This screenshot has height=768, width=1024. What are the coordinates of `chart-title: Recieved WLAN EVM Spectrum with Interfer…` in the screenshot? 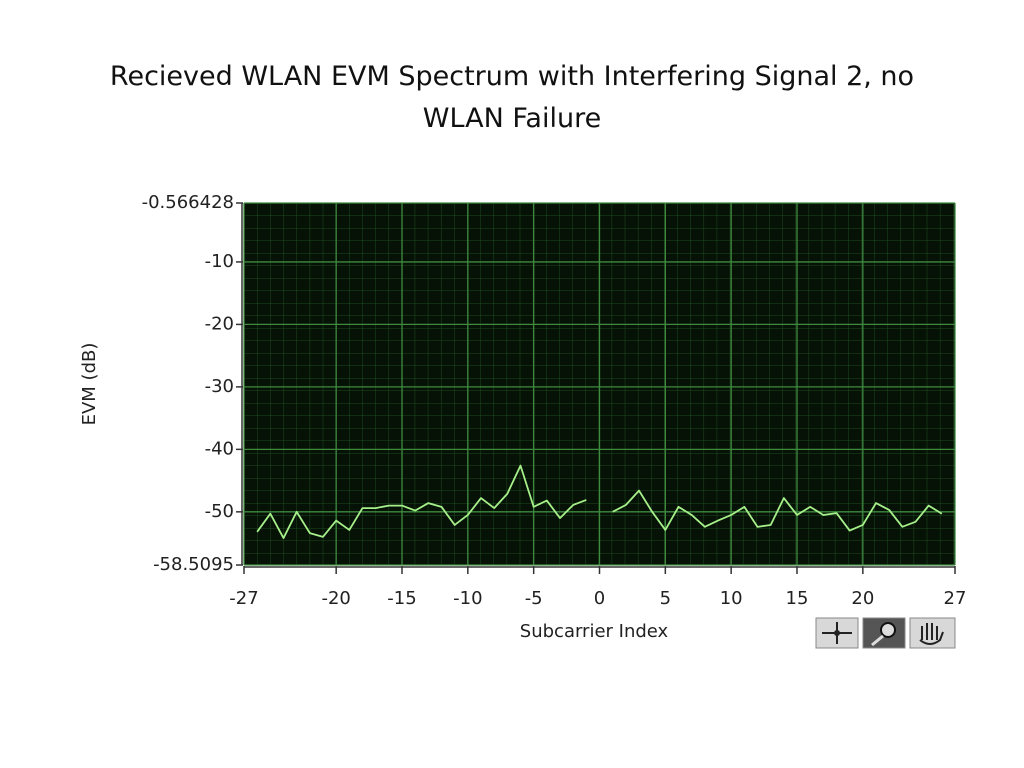 It's located at (512, 97).